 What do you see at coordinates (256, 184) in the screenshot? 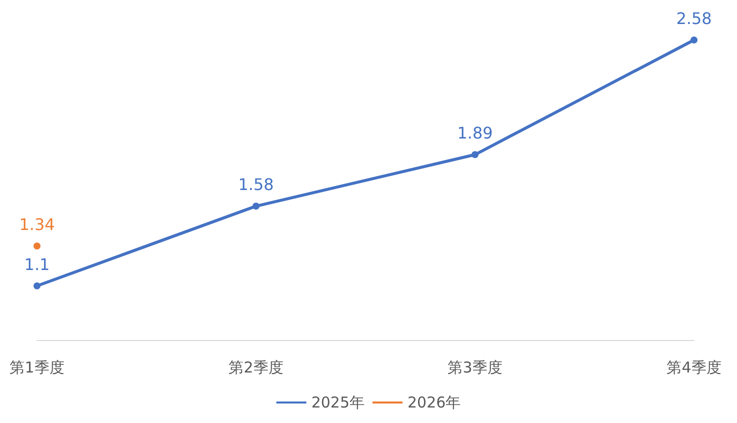
I see `data-label: 1.58` at bounding box center [256, 184].